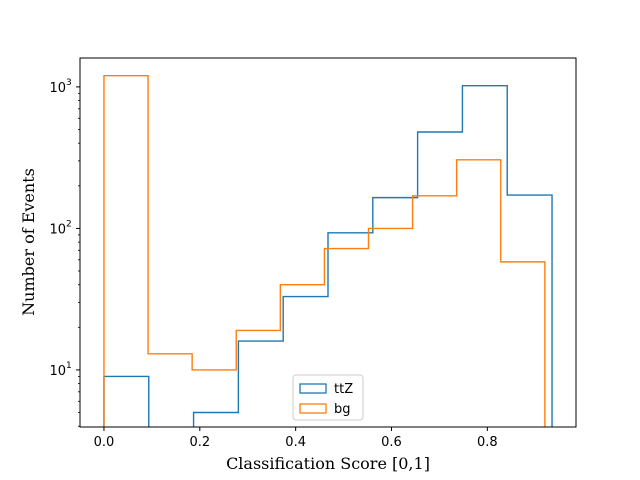 The width and height of the screenshot is (640, 480). Describe the element at coordinates (104, 442) in the screenshot. I see `x-tick-label: 0.0` at that location.